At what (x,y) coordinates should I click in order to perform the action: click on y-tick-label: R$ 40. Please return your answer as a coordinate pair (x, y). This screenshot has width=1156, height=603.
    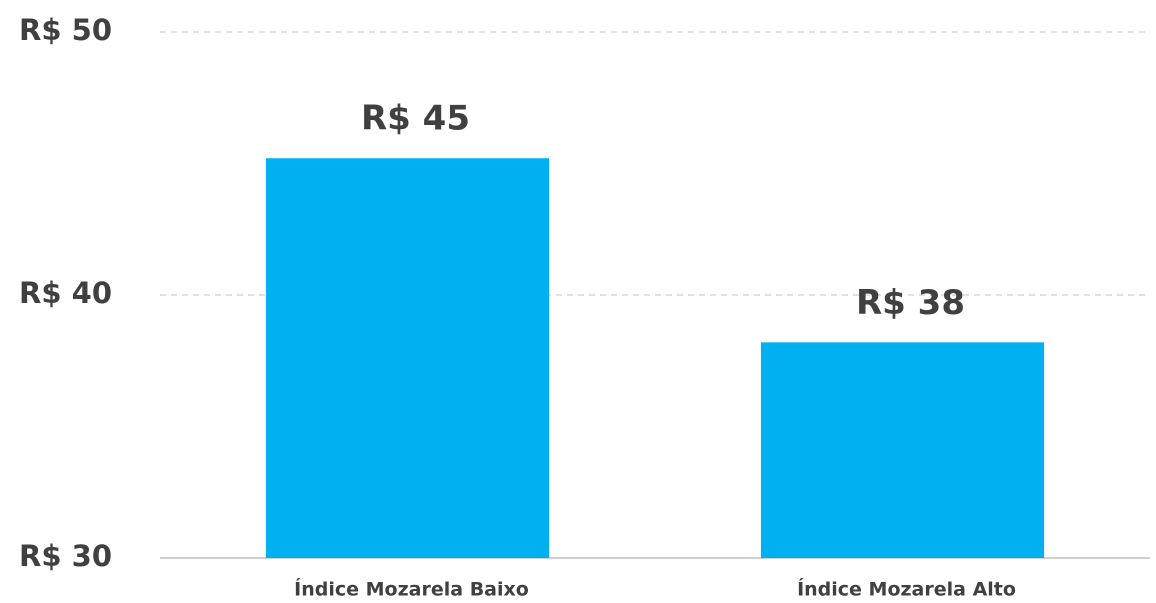
    Looking at the image, I should click on (65, 293).